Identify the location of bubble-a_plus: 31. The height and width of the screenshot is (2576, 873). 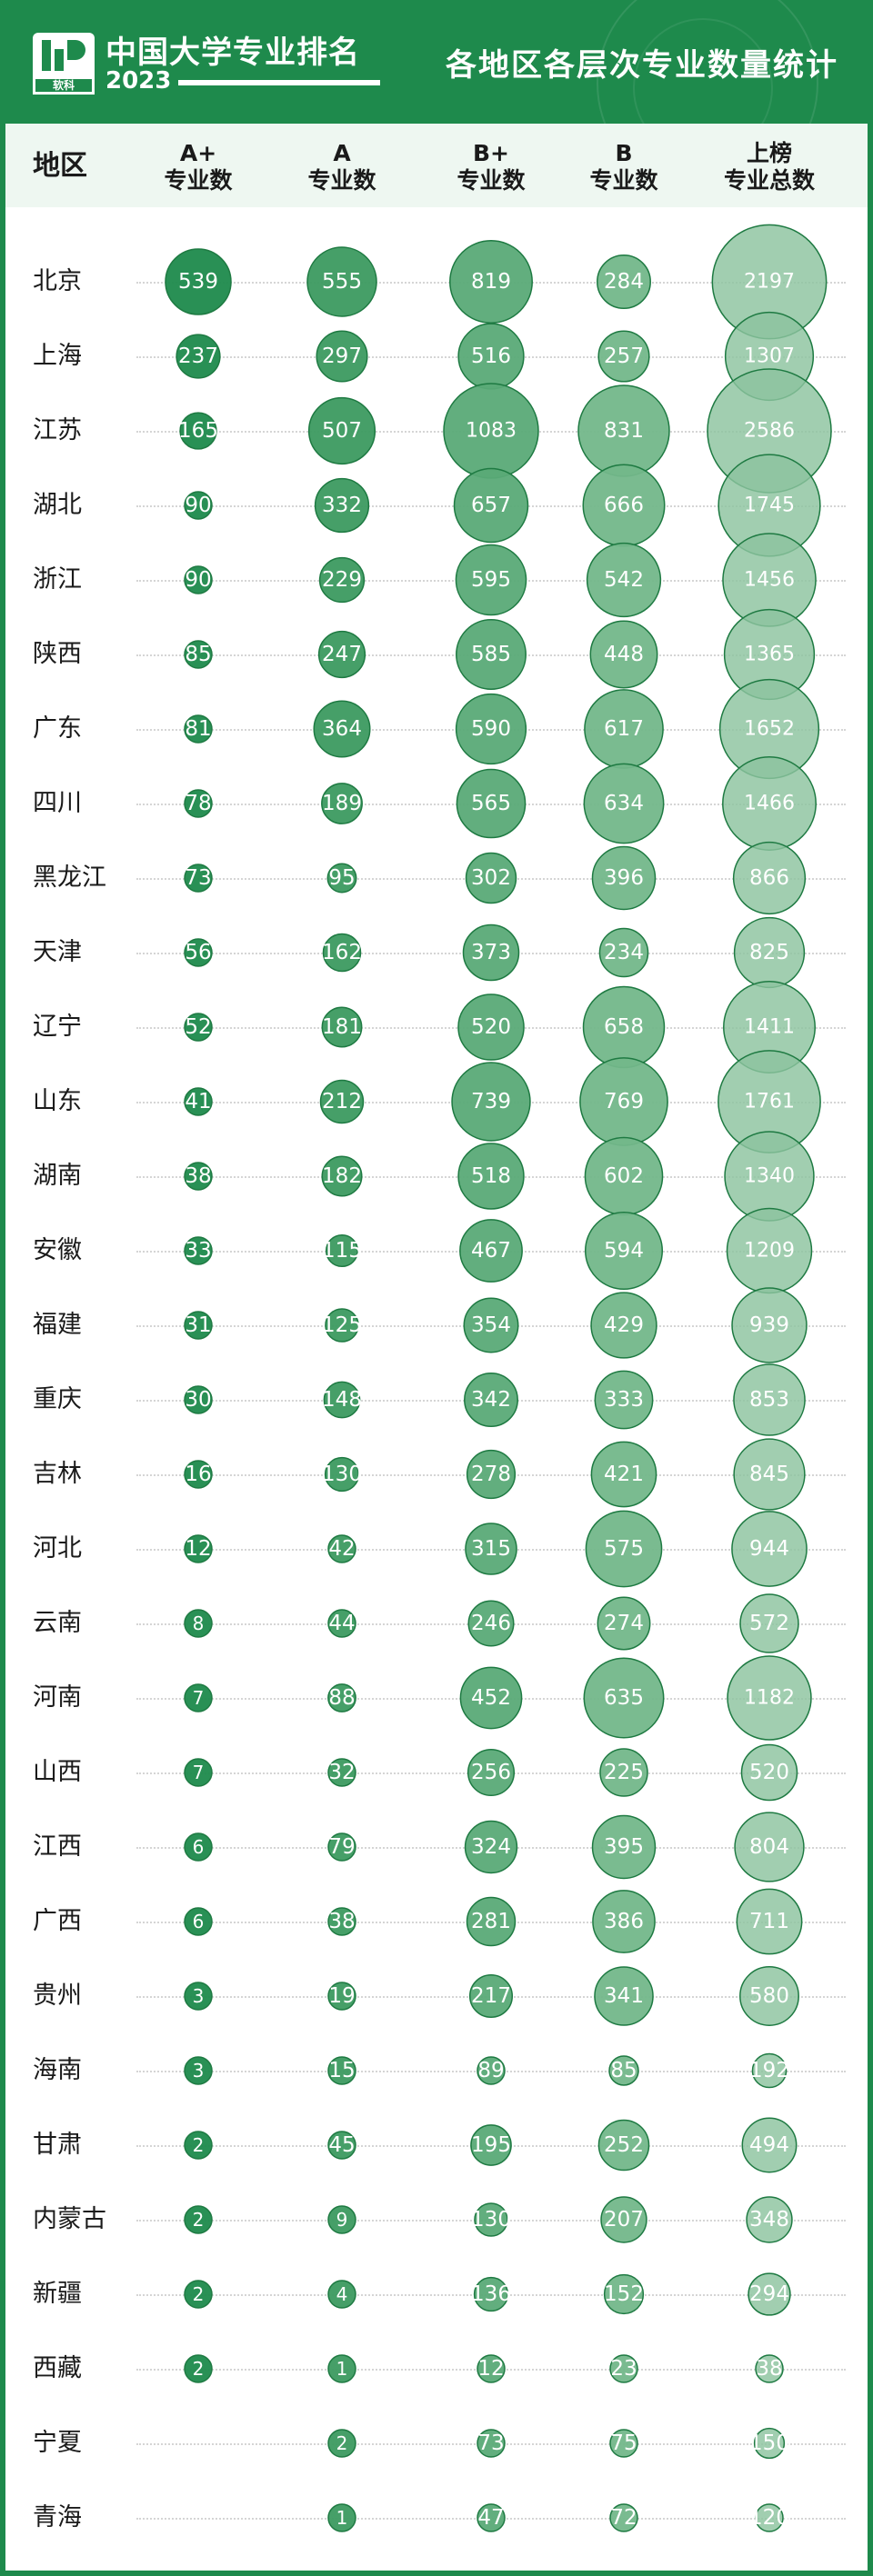
(199, 1325).